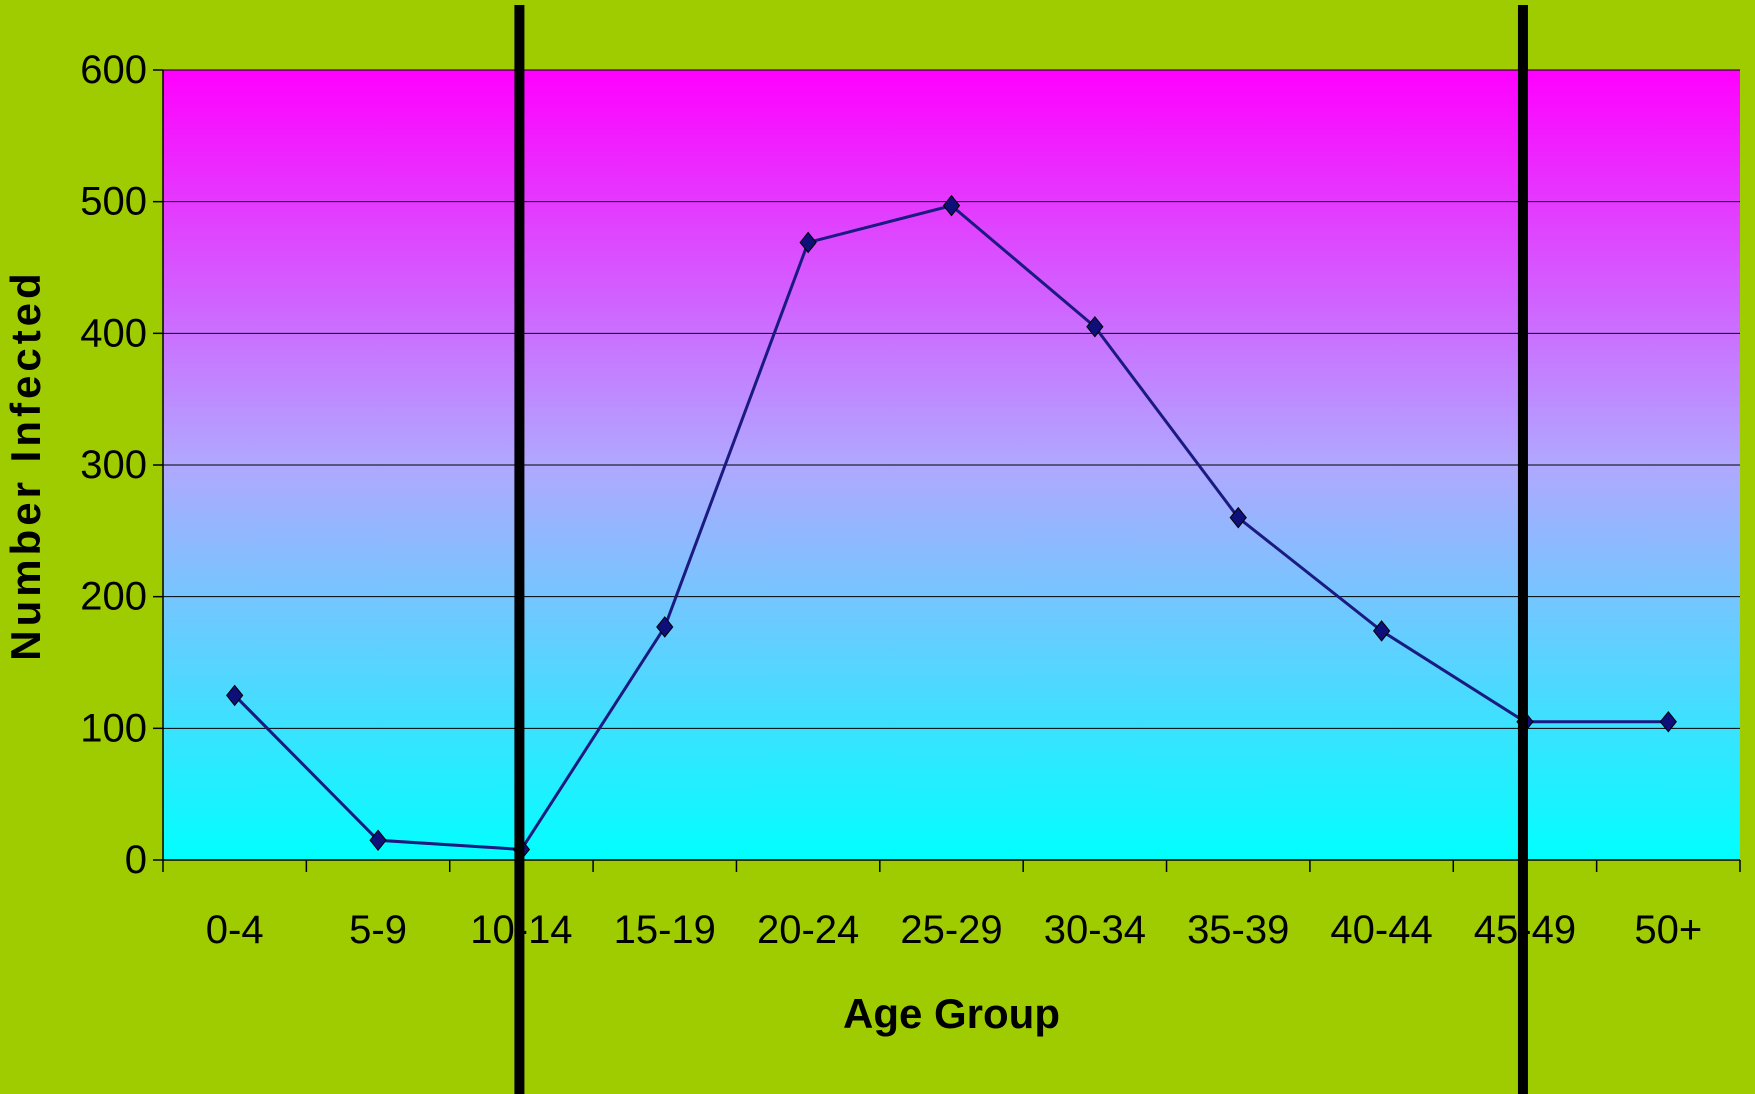 Image resolution: width=1755 pixels, height=1094 pixels. Describe the element at coordinates (1668, 930) in the screenshot. I see `x-tick-label: 50+` at that location.